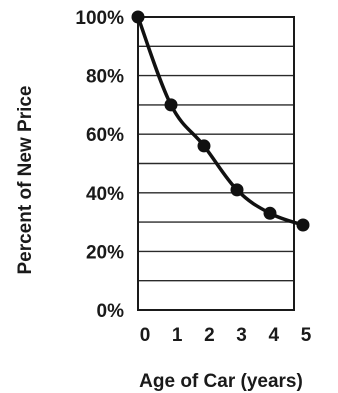 Image resolution: width=338 pixels, height=393 pixels. I want to click on x-axis-title: Age of Car (years), so click(221, 381).